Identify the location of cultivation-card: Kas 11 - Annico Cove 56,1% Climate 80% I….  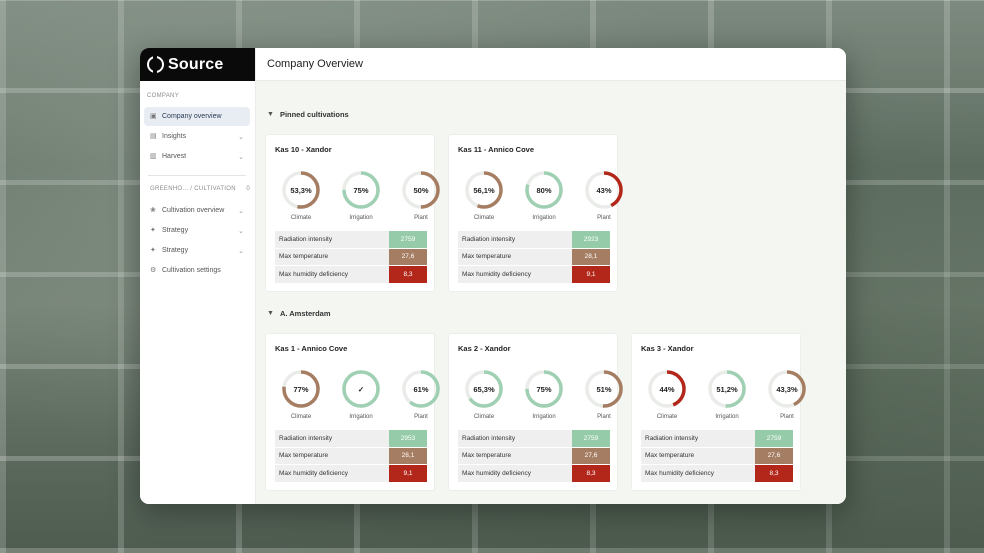
(535, 213).